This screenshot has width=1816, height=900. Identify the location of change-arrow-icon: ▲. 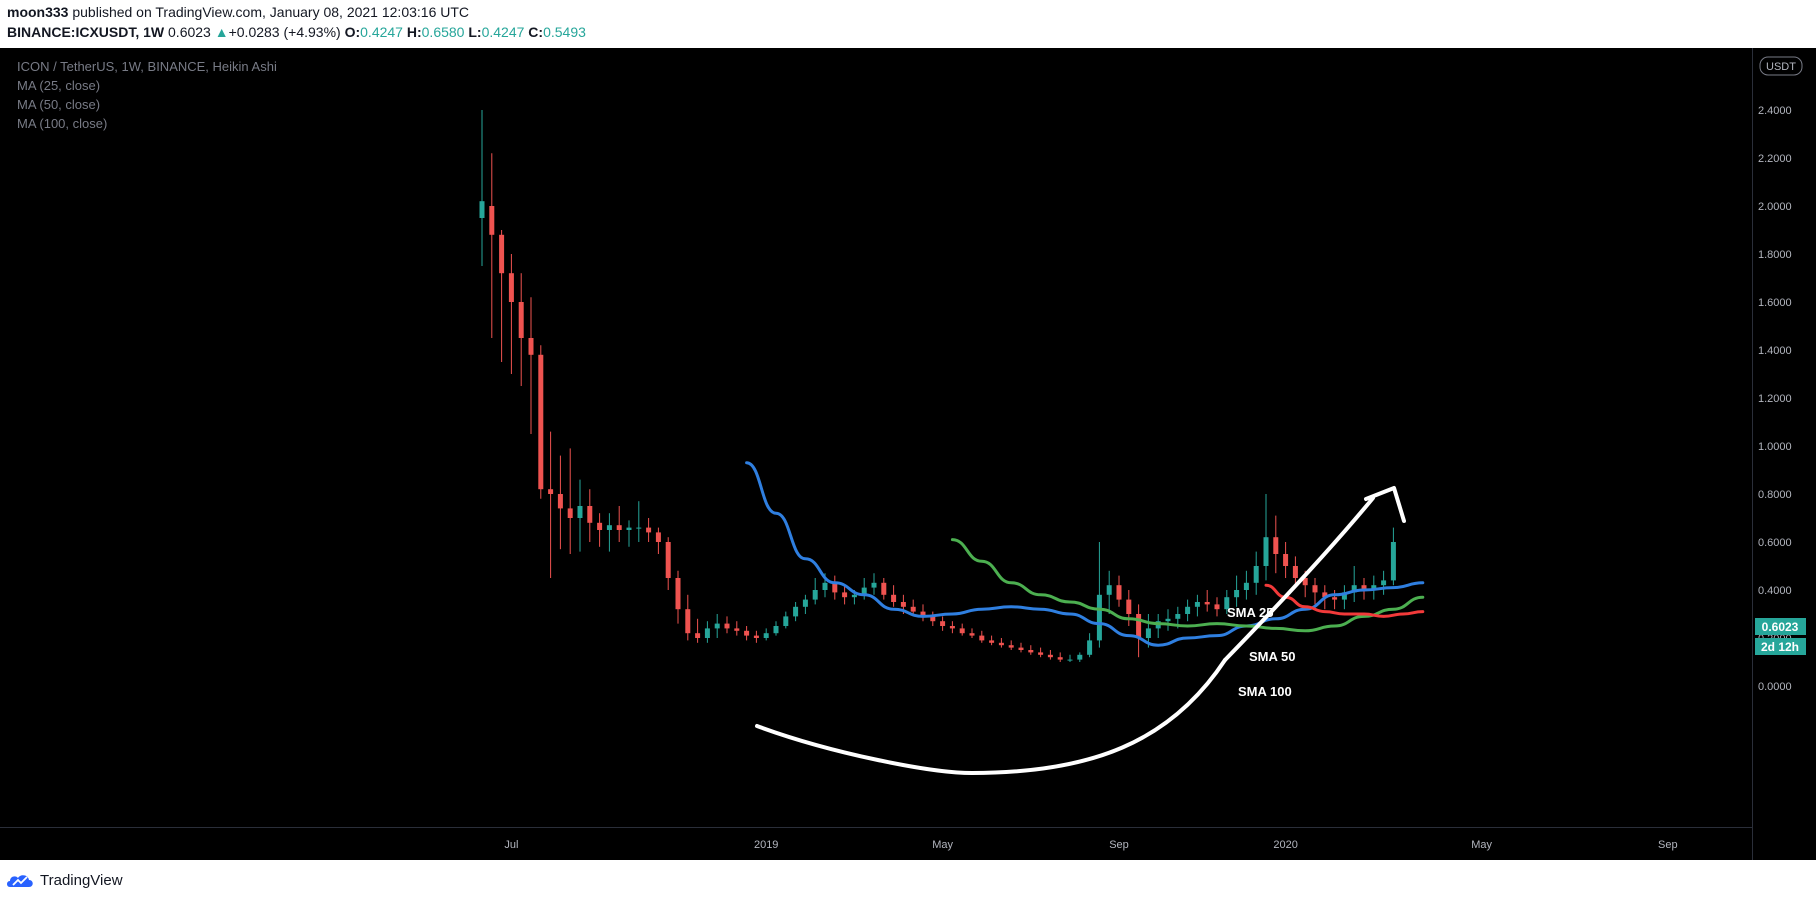
(221, 32).